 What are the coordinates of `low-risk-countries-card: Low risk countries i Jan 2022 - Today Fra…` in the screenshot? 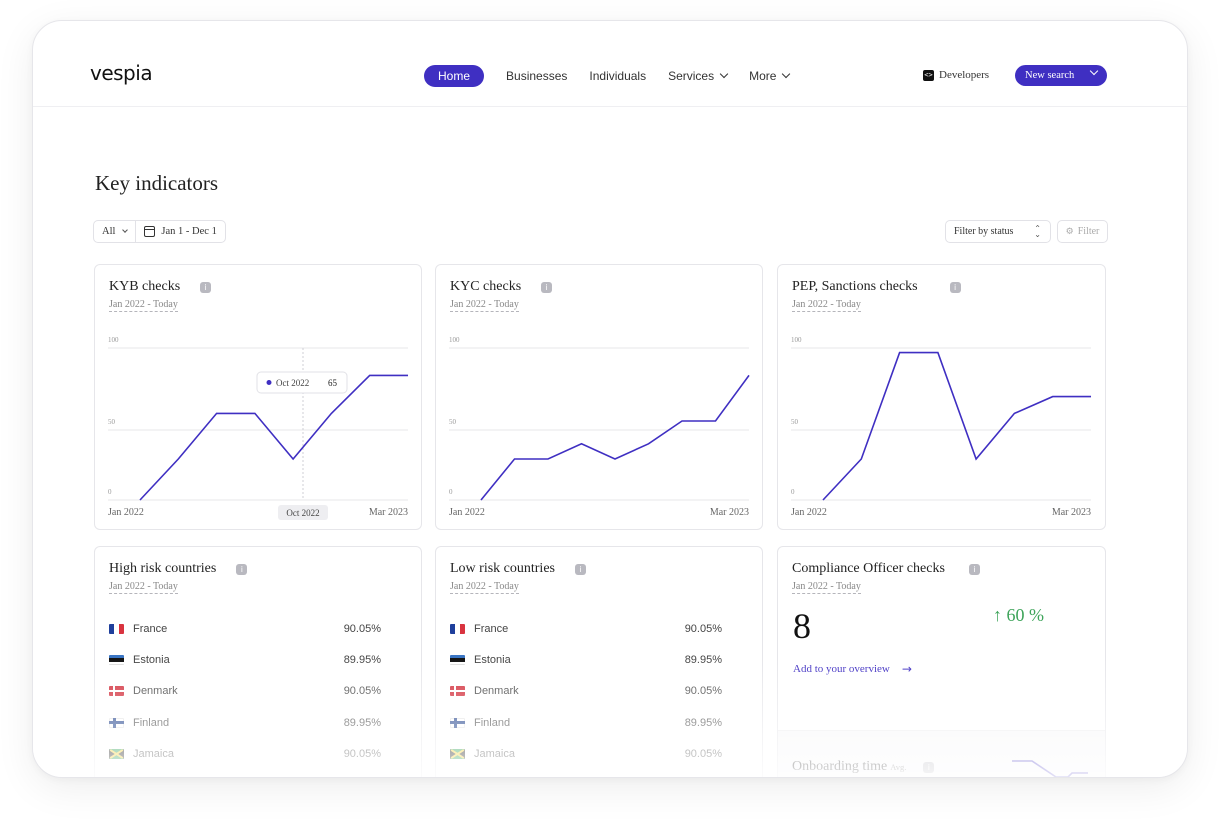 It's located at (599, 661).